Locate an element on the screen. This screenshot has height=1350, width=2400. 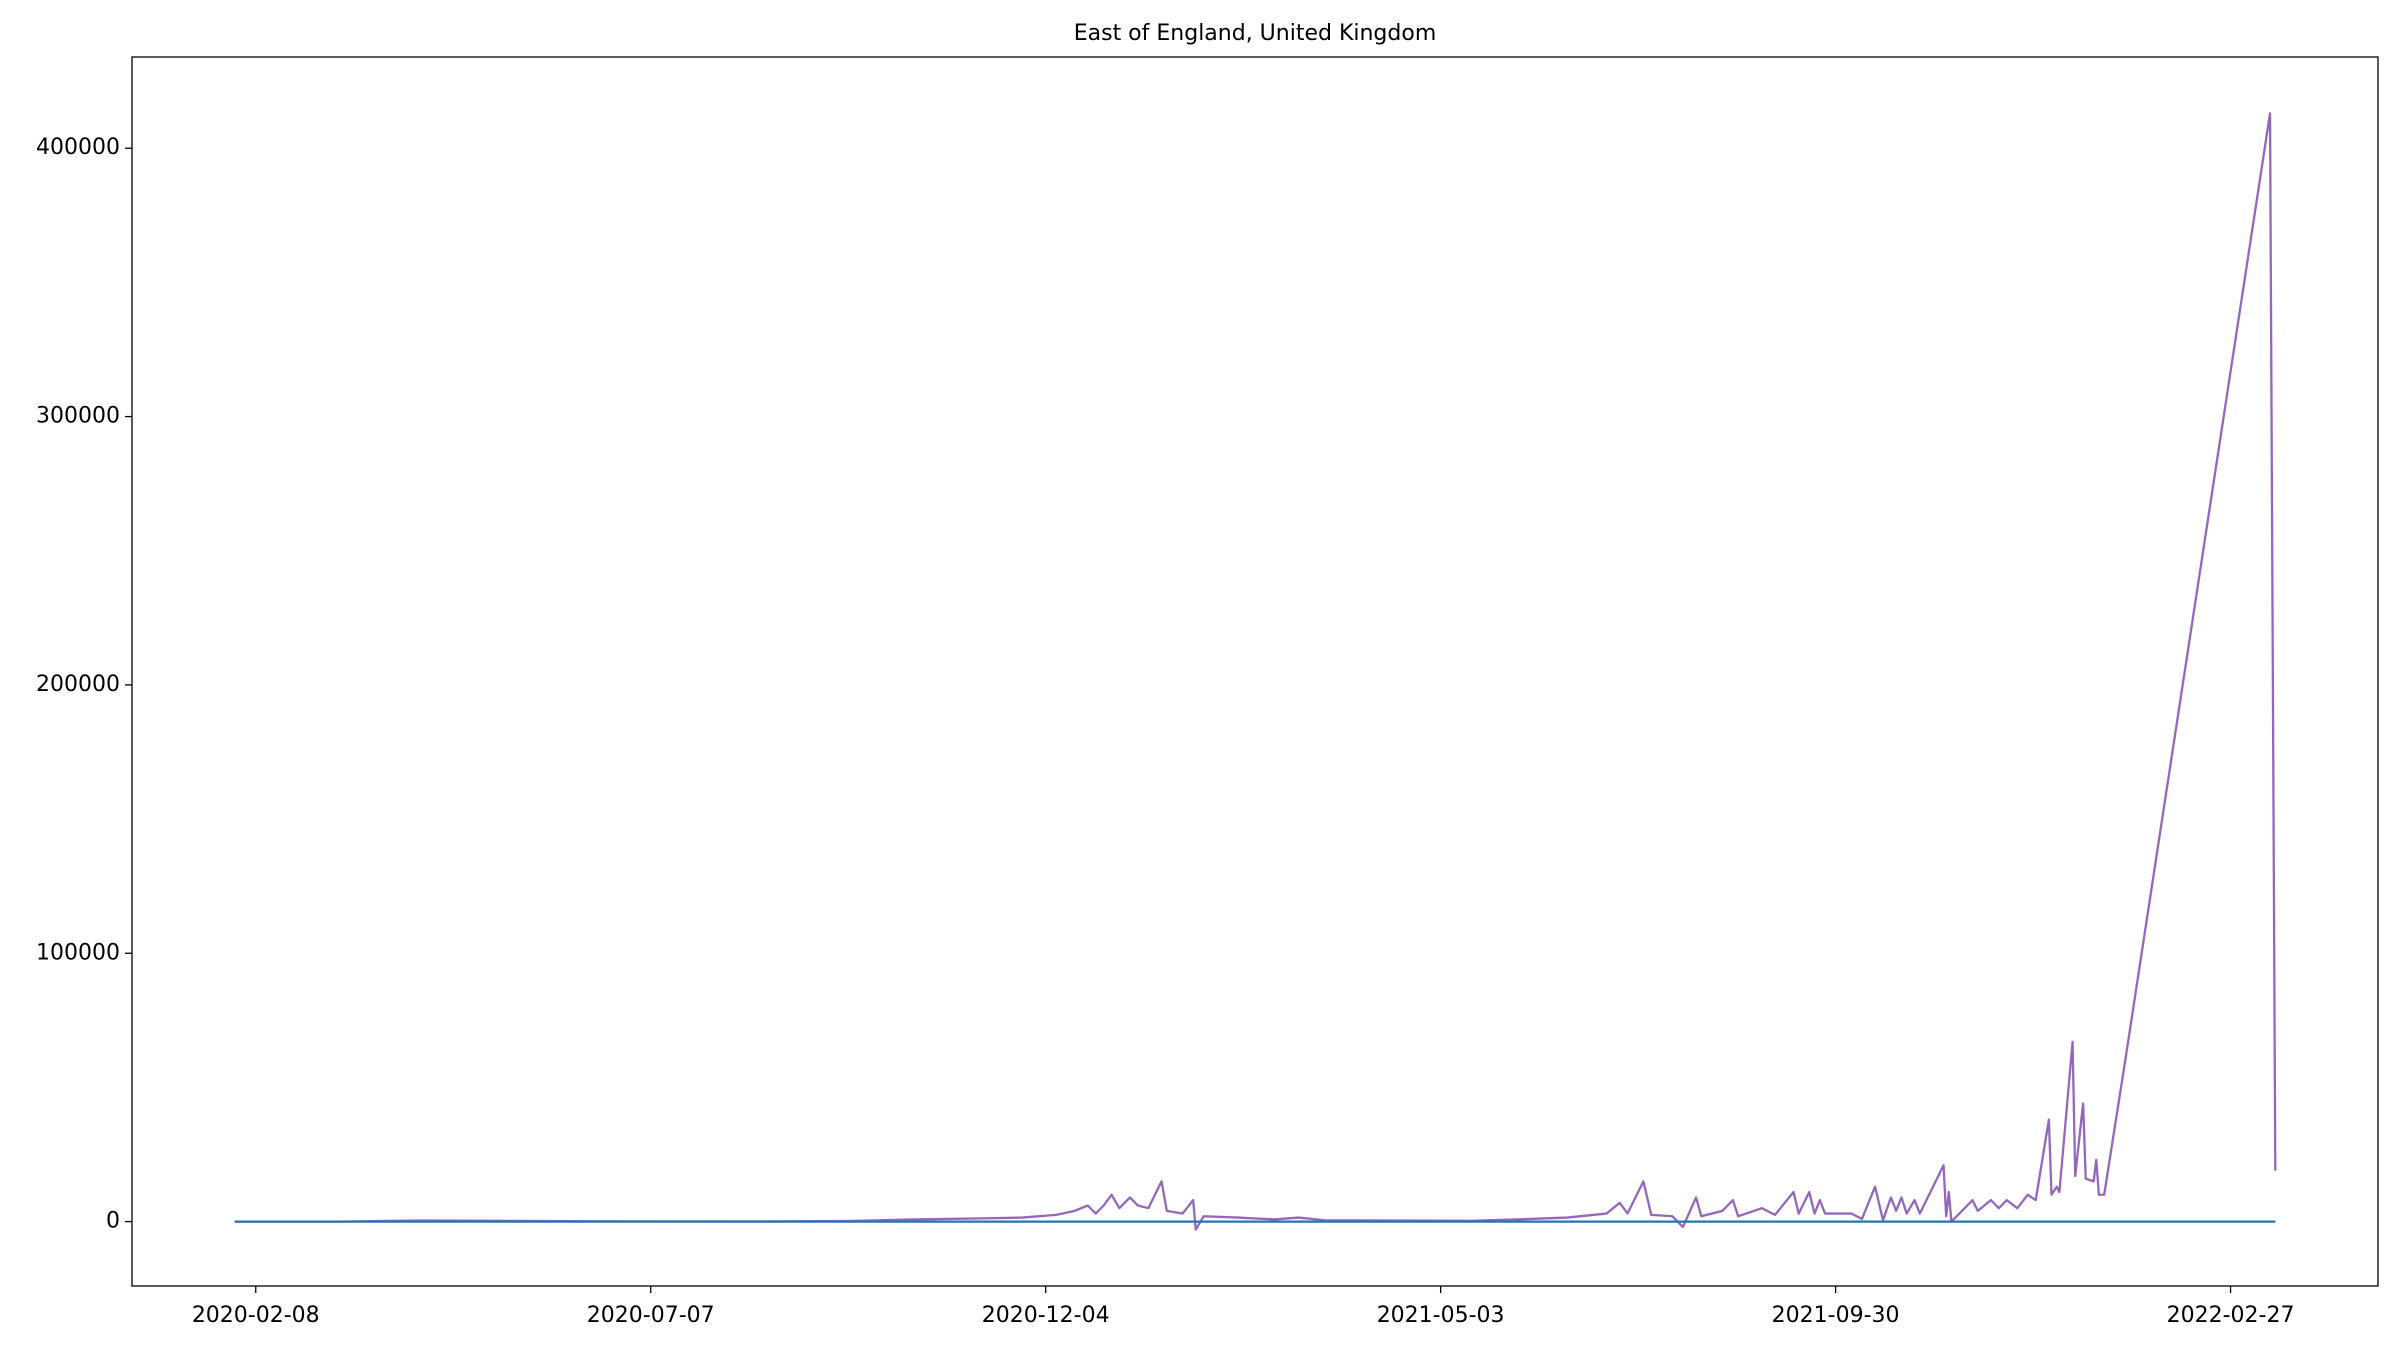
x-tick-label: 2021-05-03 is located at coordinates (1441, 1315).